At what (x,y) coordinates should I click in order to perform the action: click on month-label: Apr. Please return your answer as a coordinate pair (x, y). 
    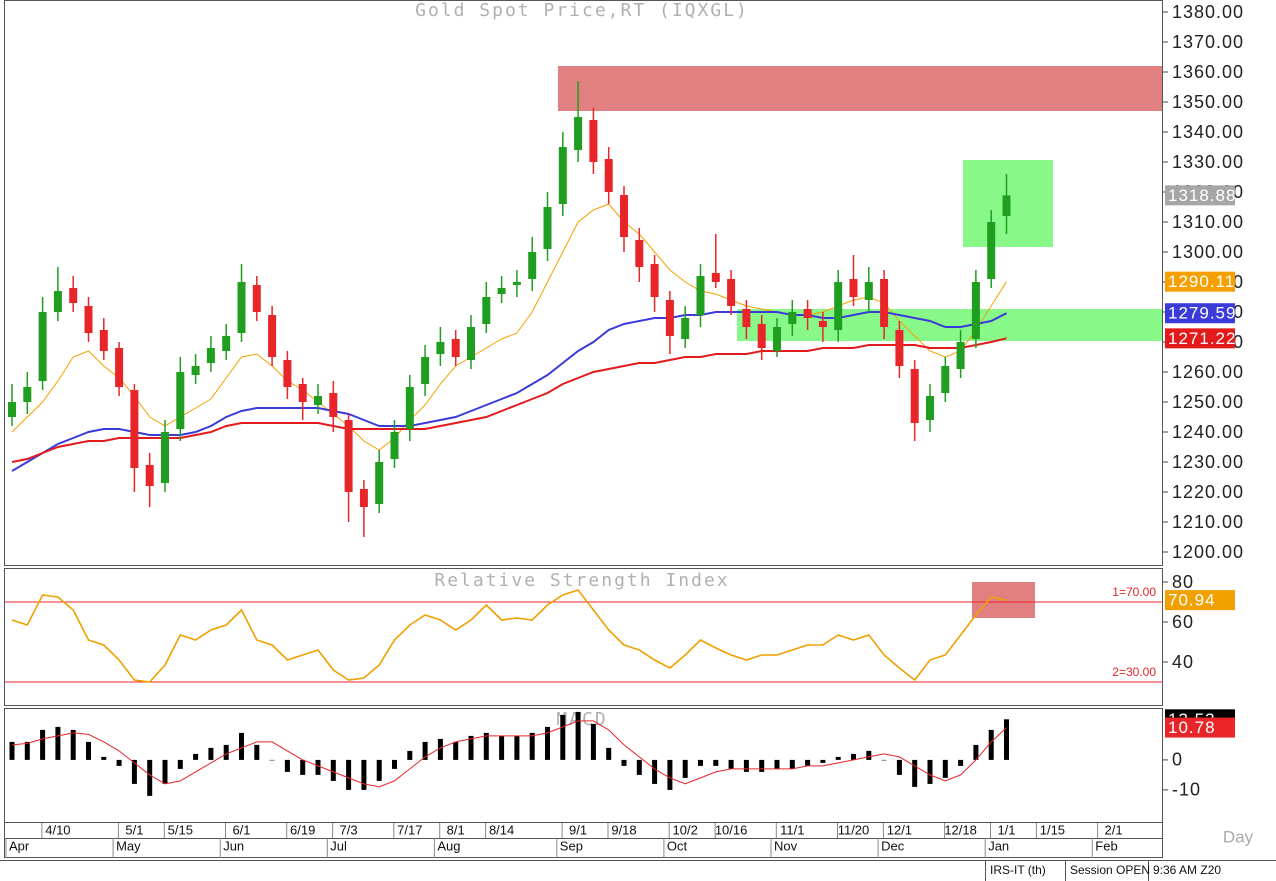
    Looking at the image, I should click on (19, 845).